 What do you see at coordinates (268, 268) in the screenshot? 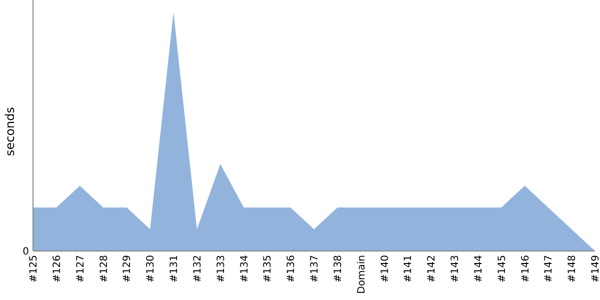
I see `x-tick-label: #135` at bounding box center [268, 268].